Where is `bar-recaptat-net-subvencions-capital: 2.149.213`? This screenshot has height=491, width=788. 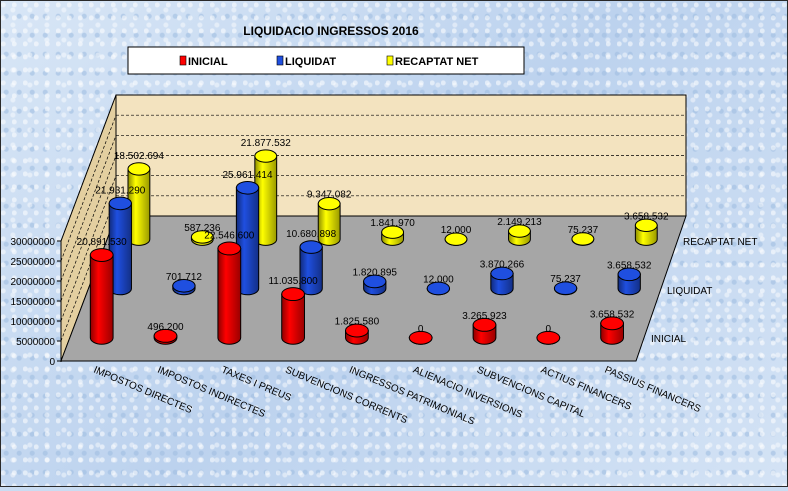
bar-recaptat-net-subvencions-capital: 2.149.213 is located at coordinates (519, 231).